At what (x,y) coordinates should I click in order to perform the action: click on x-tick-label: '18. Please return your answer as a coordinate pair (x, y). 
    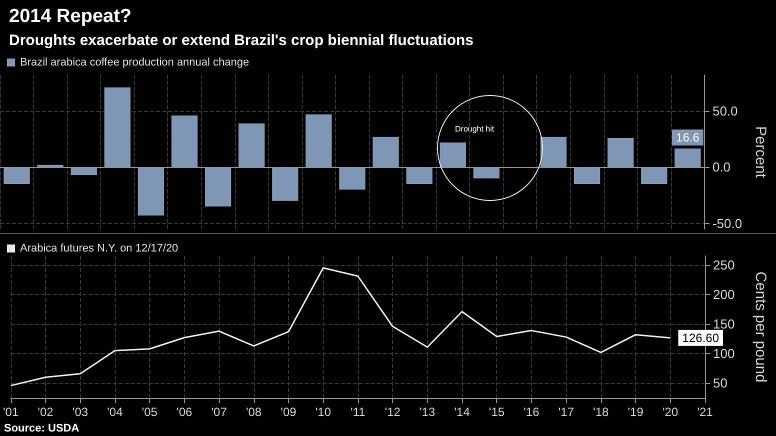
    Looking at the image, I should click on (601, 412).